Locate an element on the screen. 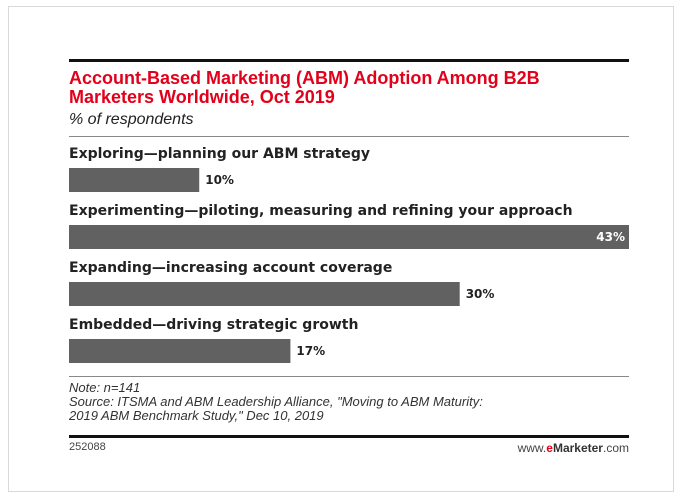 This screenshot has height=504, width=683. value-label: 43% is located at coordinates (610, 237).